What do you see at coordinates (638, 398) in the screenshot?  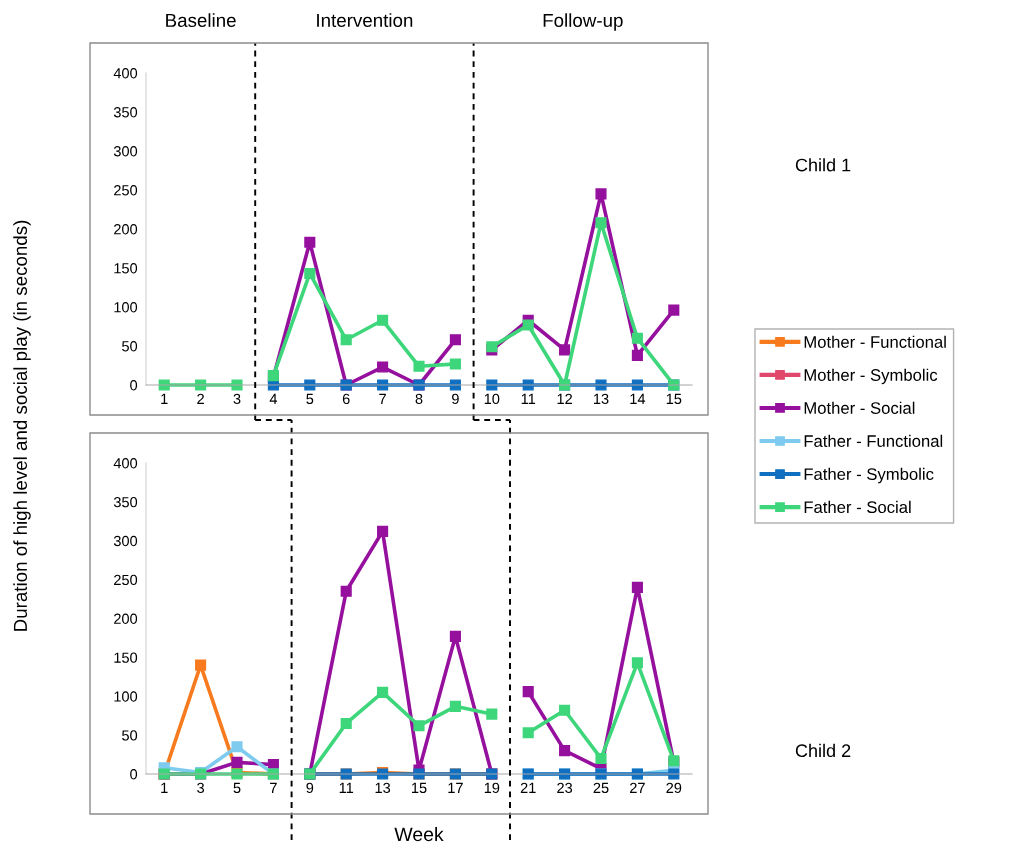 I see `x-tick-label: 14` at bounding box center [638, 398].